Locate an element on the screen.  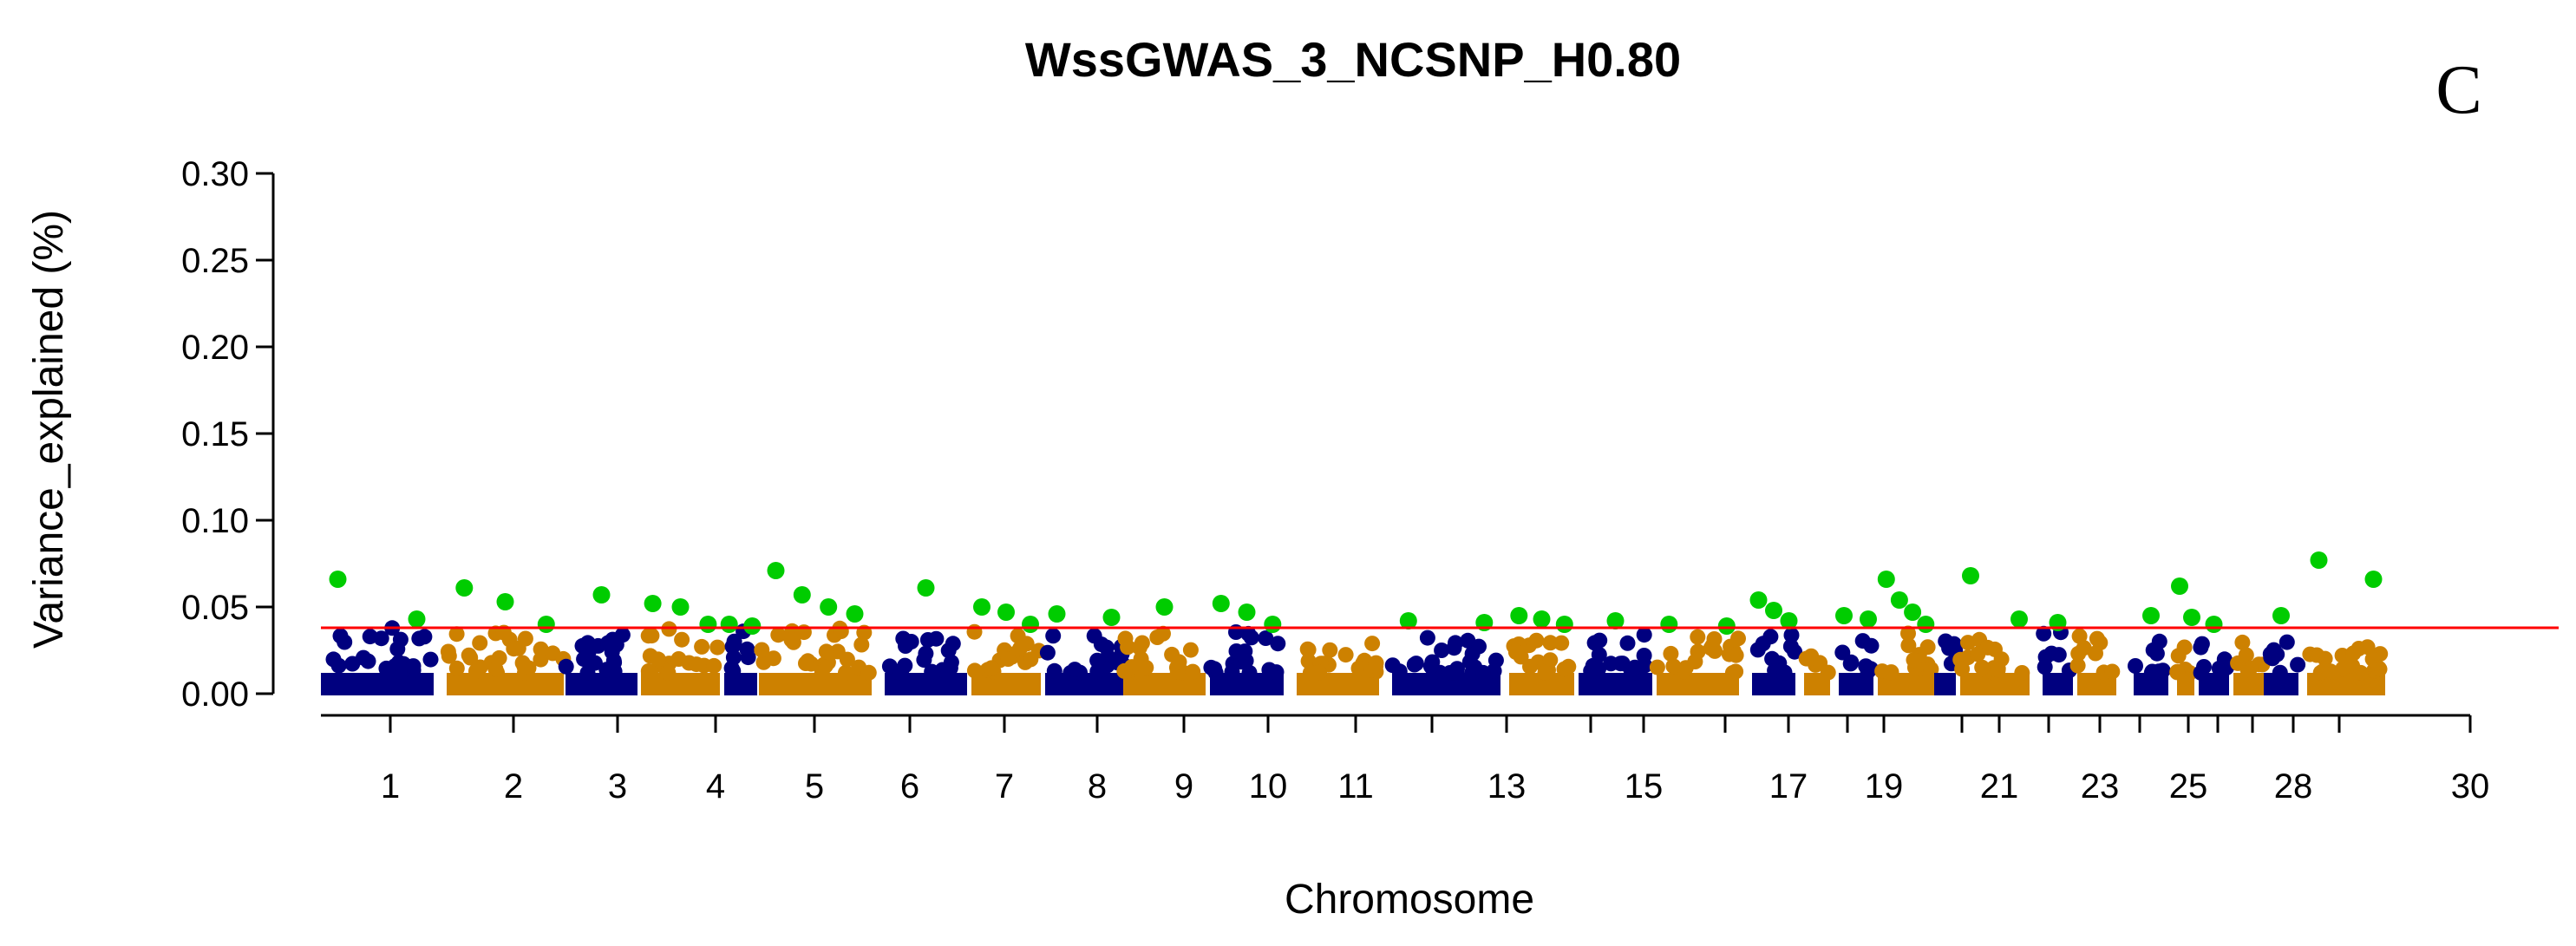
x-tick-label: 15 is located at coordinates (1644, 786).